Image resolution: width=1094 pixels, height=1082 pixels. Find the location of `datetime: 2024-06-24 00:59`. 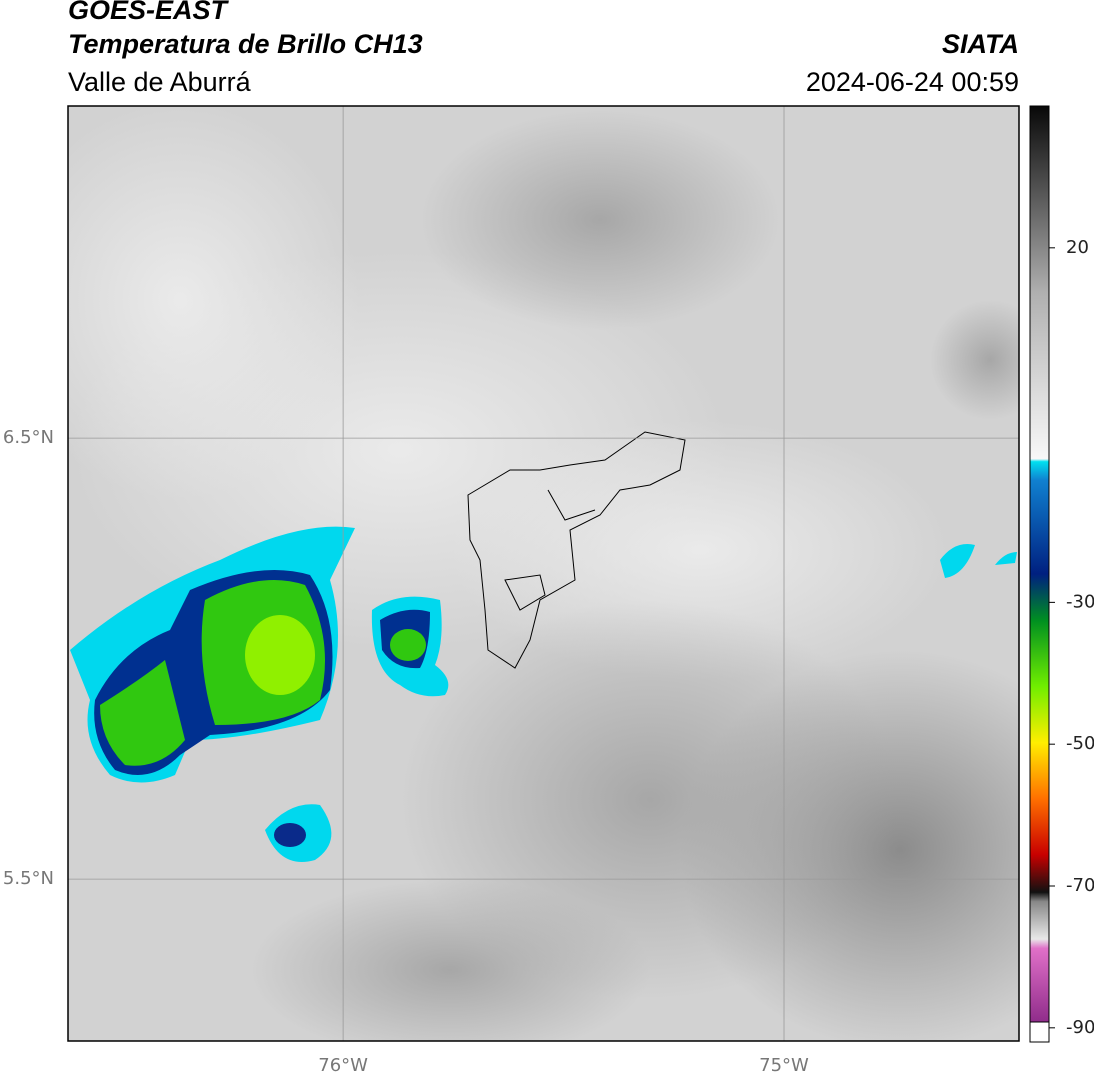

datetime: 2024-06-24 00:59 is located at coordinates (912, 82).